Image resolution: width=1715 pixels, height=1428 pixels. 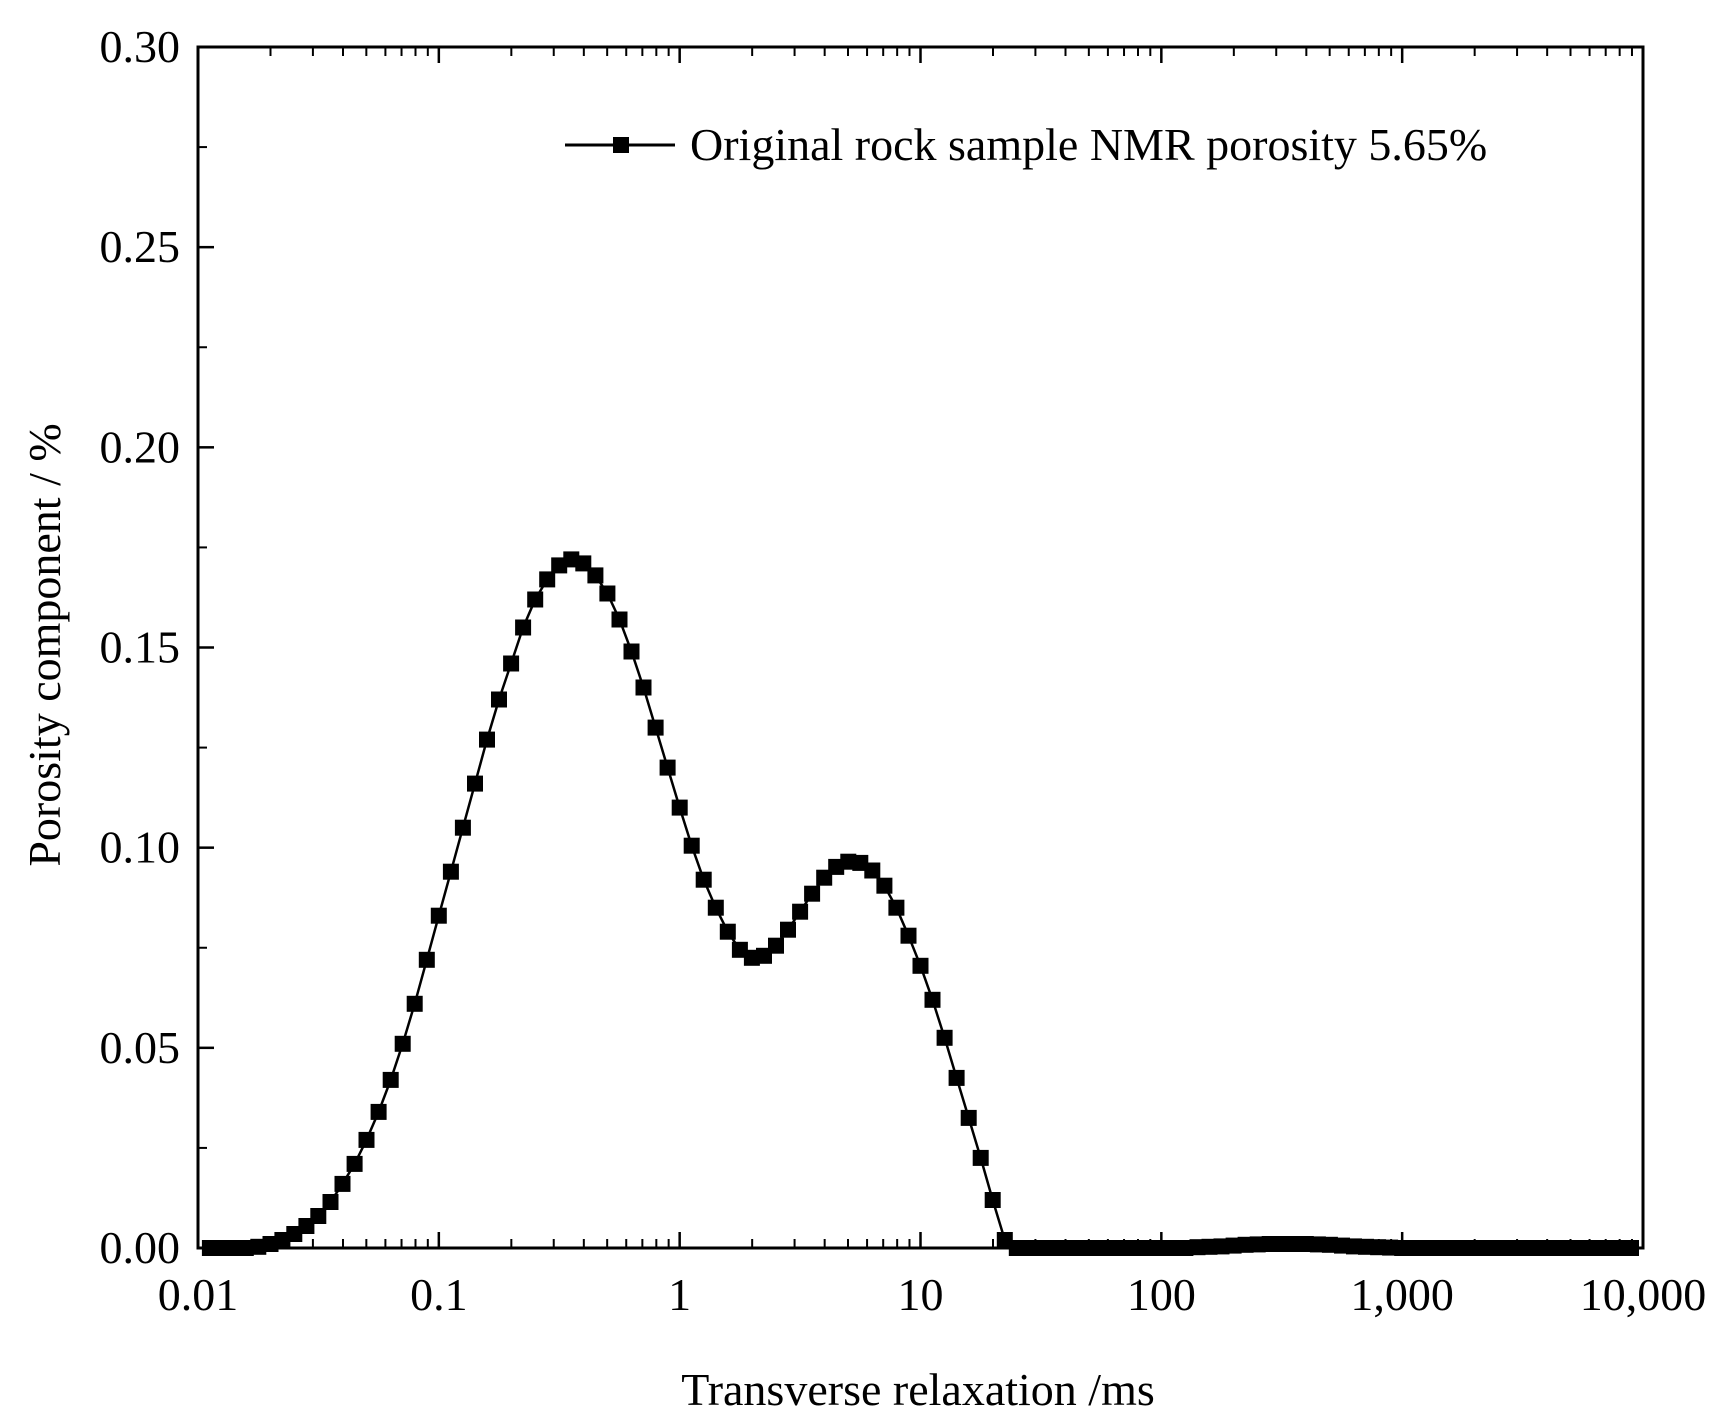 I want to click on y-axis-title: Porosity component / %, so click(x=44, y=644).